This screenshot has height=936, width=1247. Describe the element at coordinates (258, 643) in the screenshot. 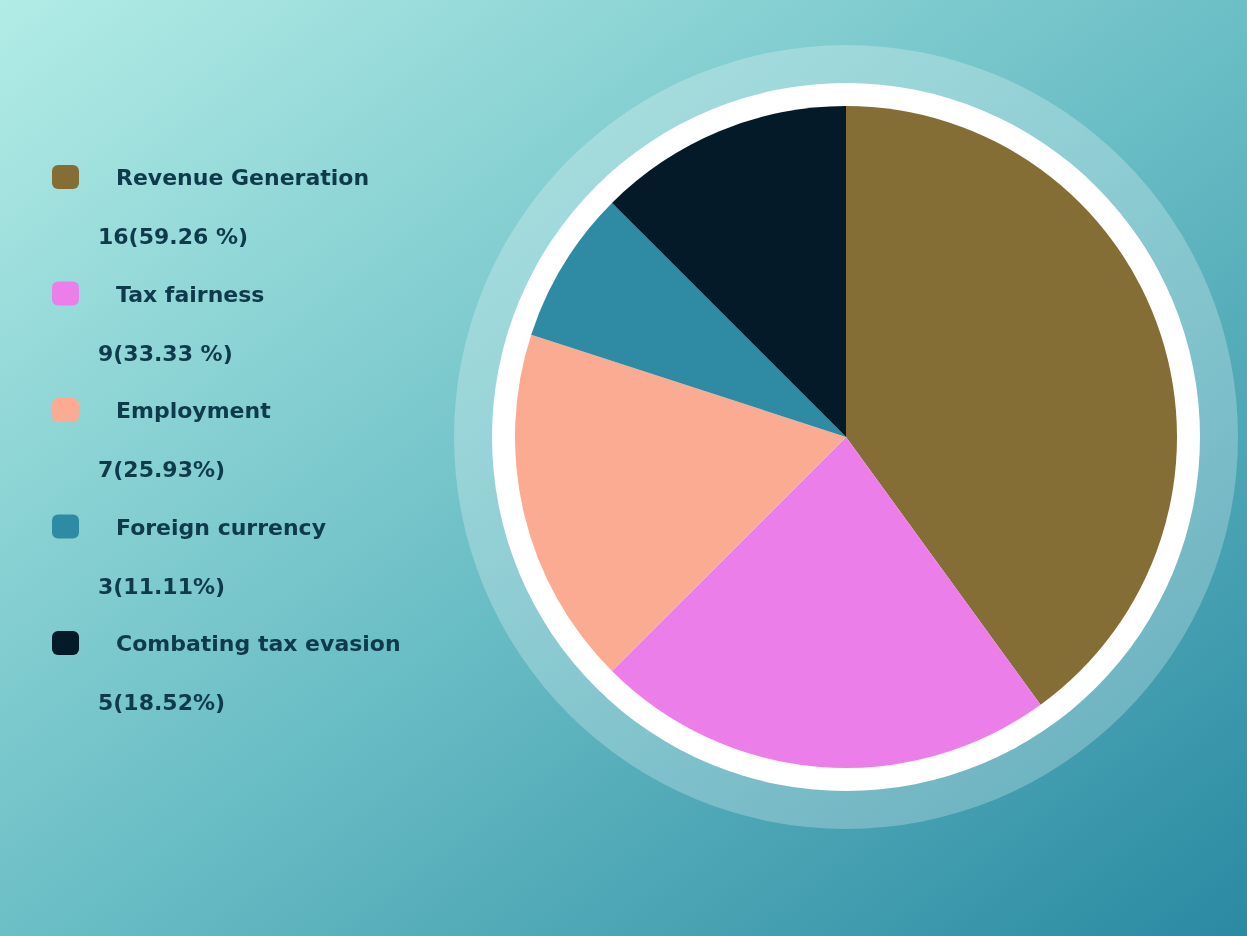

I see `legend-label: Combating tax evasion` at that location.